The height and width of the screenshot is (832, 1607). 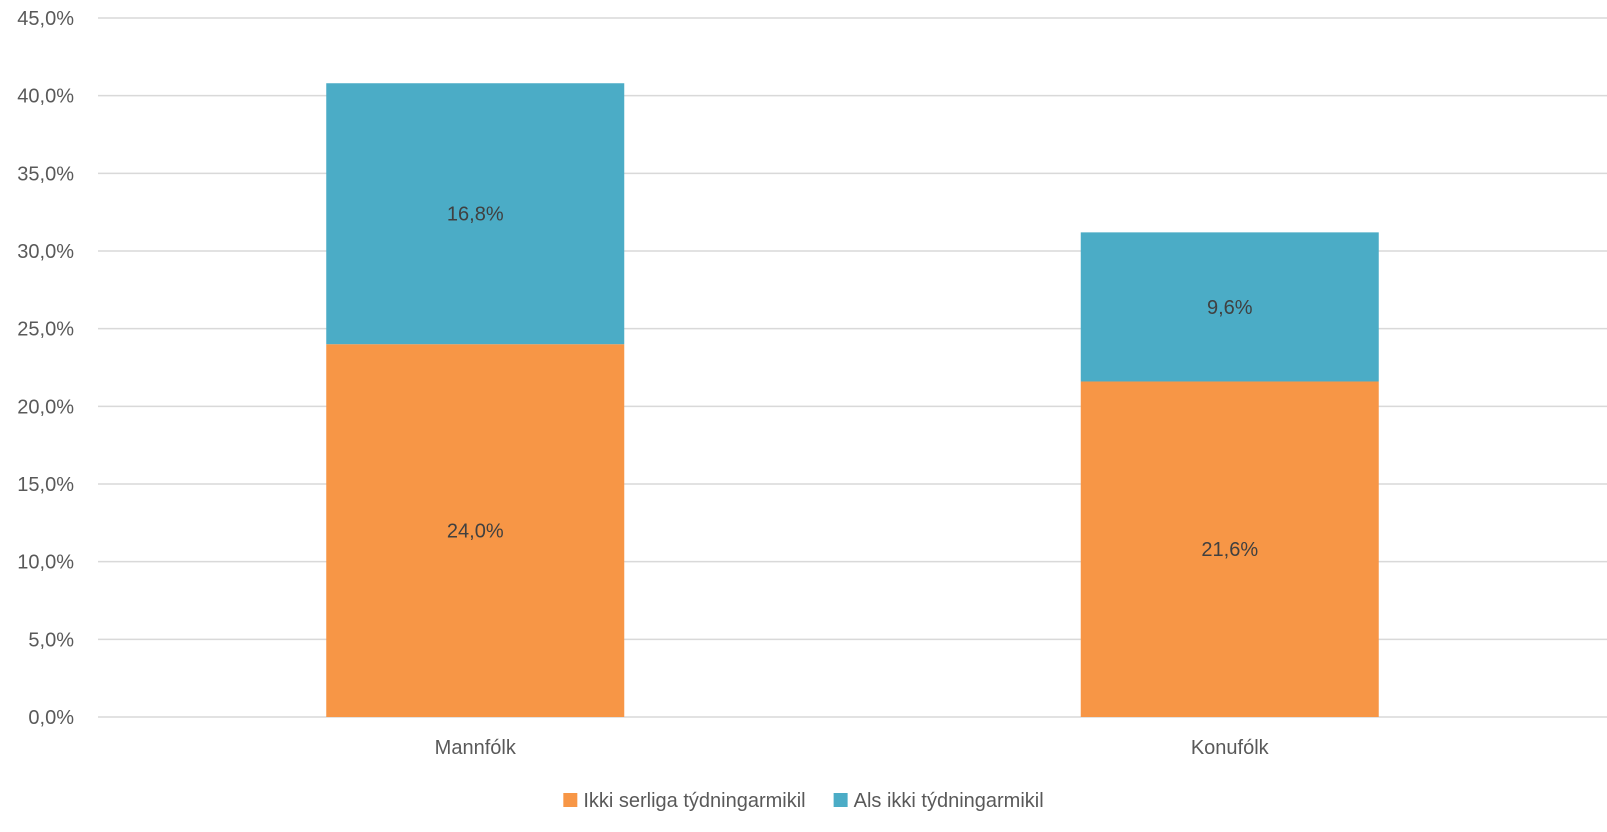 I want to click on data-label: 24,0%, so click(x=475, y=532).